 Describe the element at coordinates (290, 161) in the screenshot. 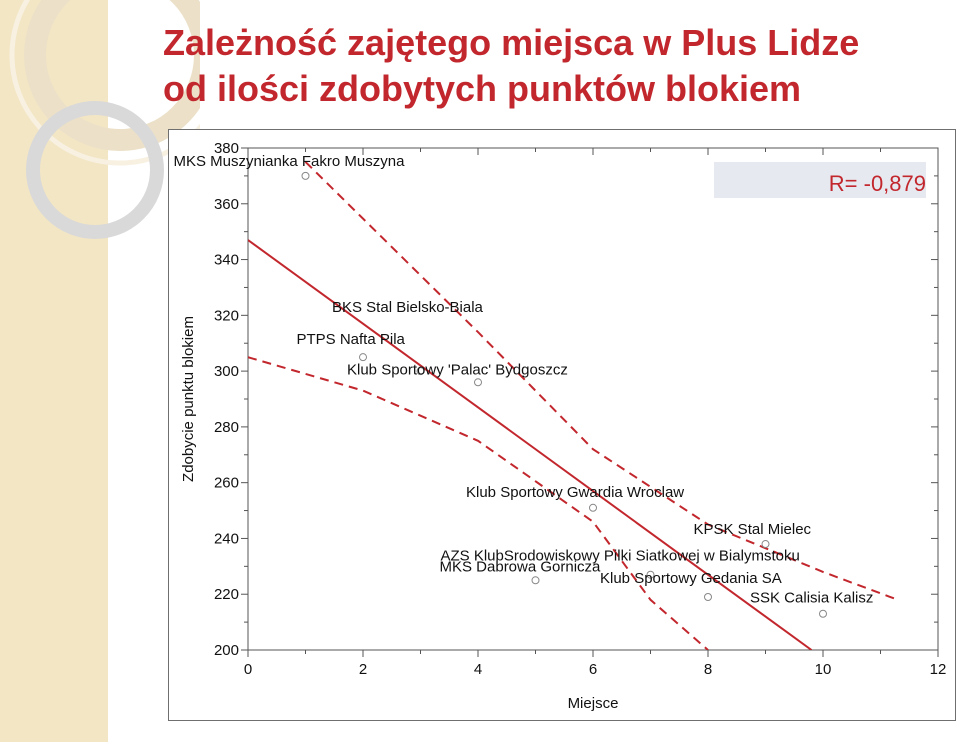

I see `point-label: MKS Muszynianka Fakro Muszyna` at that location.